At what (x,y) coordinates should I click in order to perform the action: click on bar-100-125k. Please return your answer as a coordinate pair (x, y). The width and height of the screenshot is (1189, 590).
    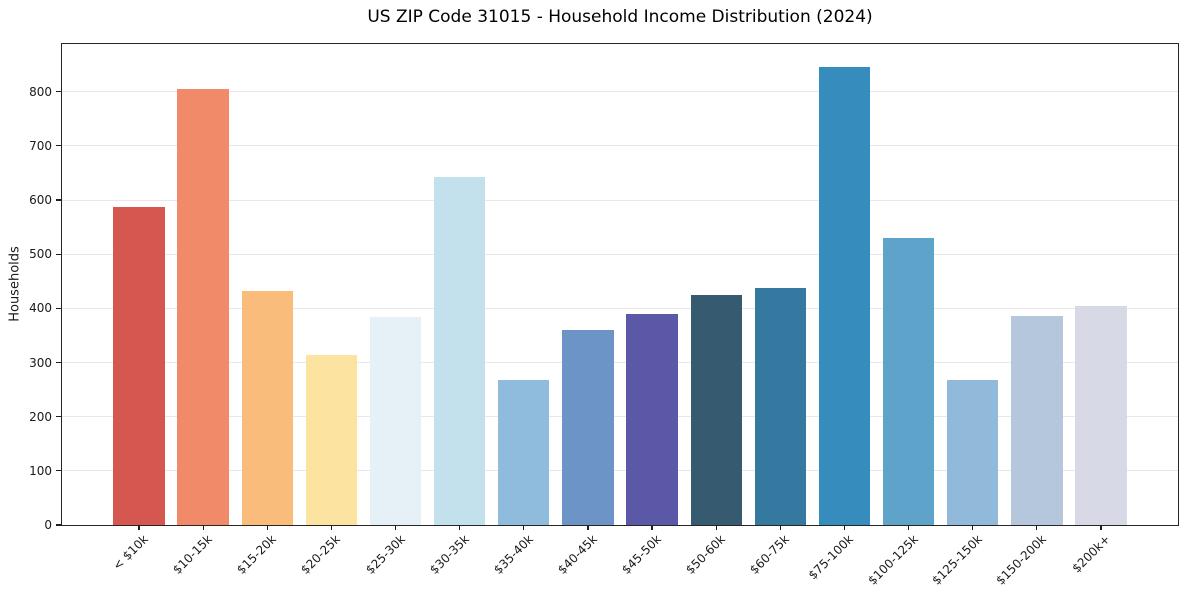
    Looking at the image, I should click on (908, 381).